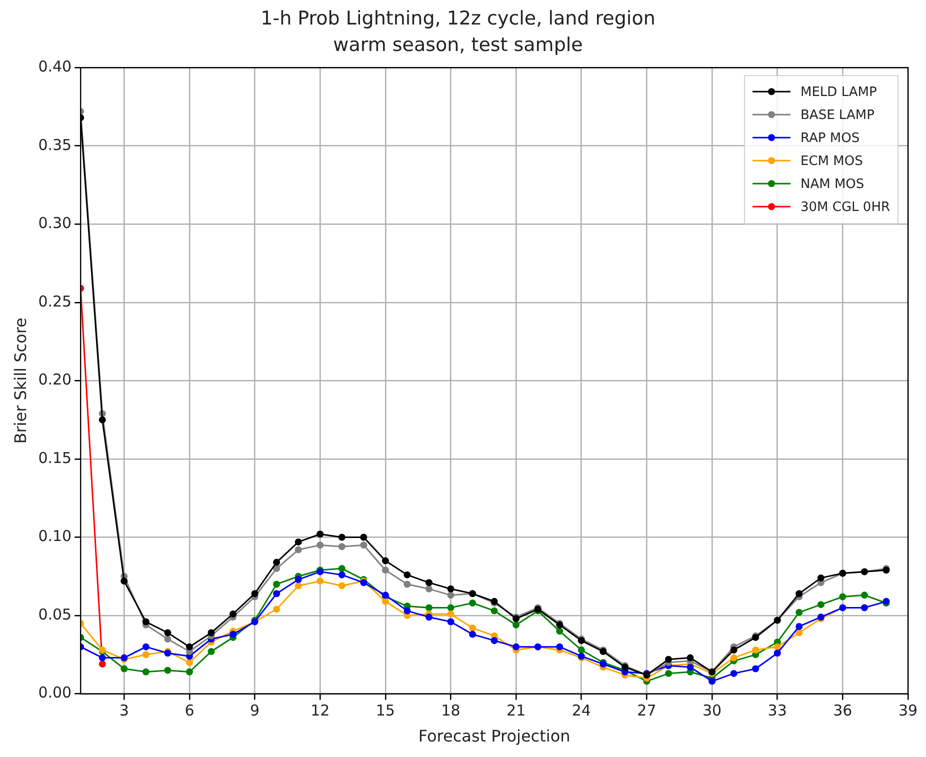 The image size is (926, 757). I want to click on y-tick-label: 0.40, so click(55, 66).